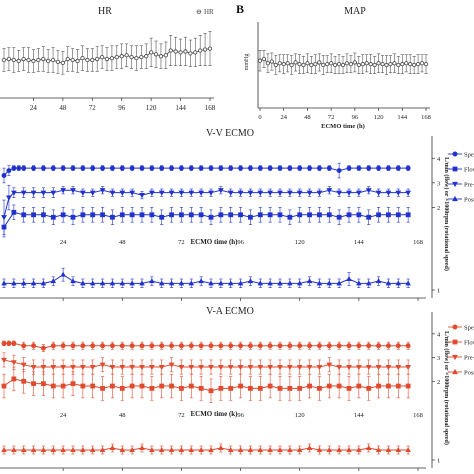 Image resolution: width=474 pixels, height=474 pixels. I want to click on va-y2-tick-label: 1, so click(438, 461).